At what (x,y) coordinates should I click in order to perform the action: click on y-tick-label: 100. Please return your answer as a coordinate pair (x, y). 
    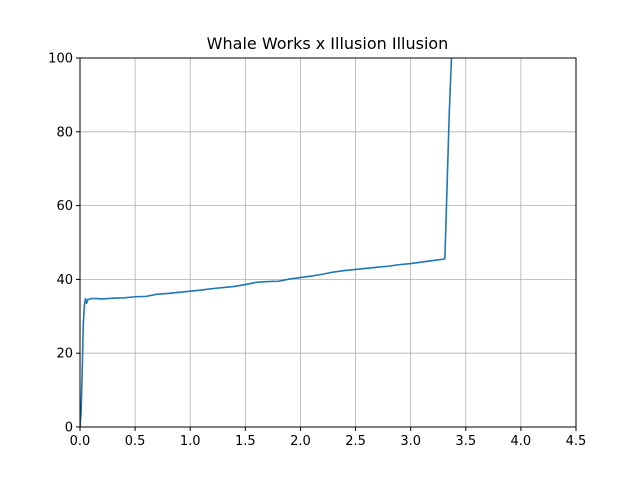
    Looking at the image, I should click on (60, 59).